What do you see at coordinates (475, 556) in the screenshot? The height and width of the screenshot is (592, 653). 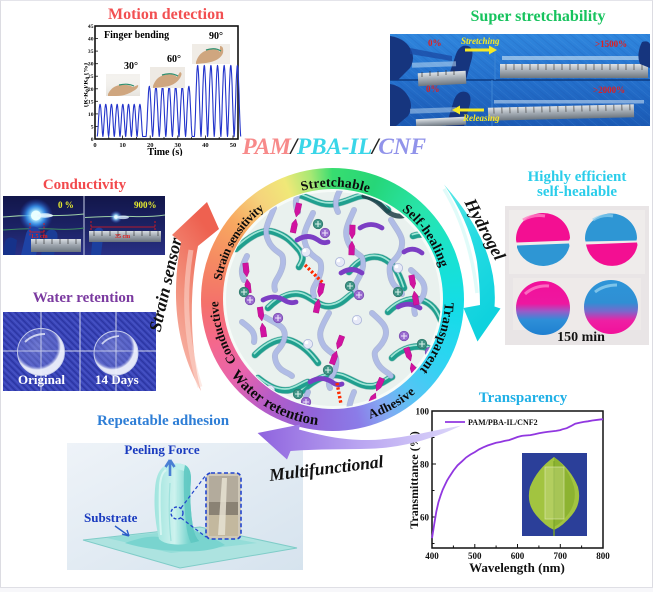 I see `svg-text: 500` at bounding box center [475, 556].